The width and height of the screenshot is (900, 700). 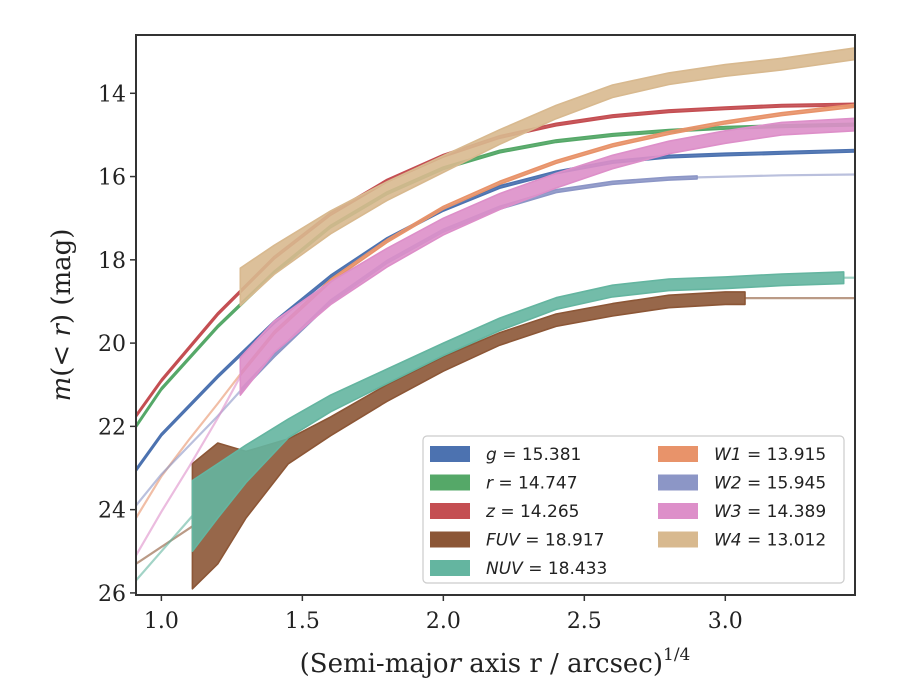 What do you see at coordinates (678, 482) in the screenshot?
I see `legend-swatch-w2` at bounding box center [678, 482].